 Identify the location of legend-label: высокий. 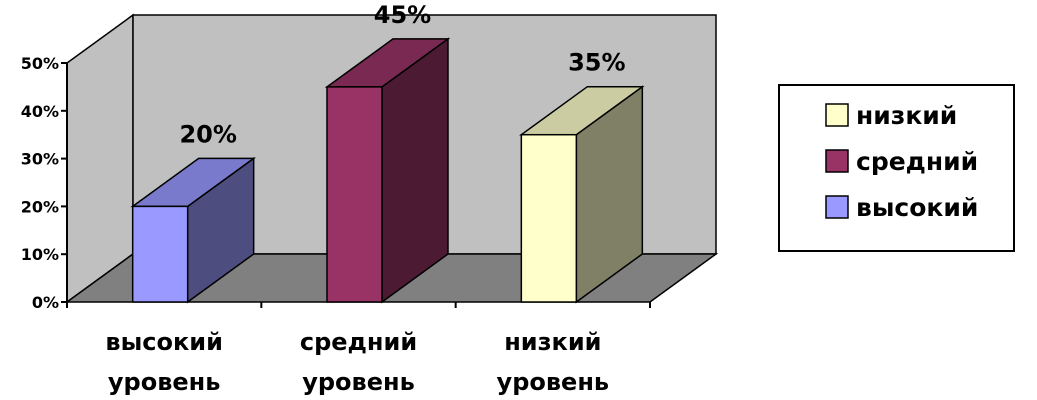
(917, 207).